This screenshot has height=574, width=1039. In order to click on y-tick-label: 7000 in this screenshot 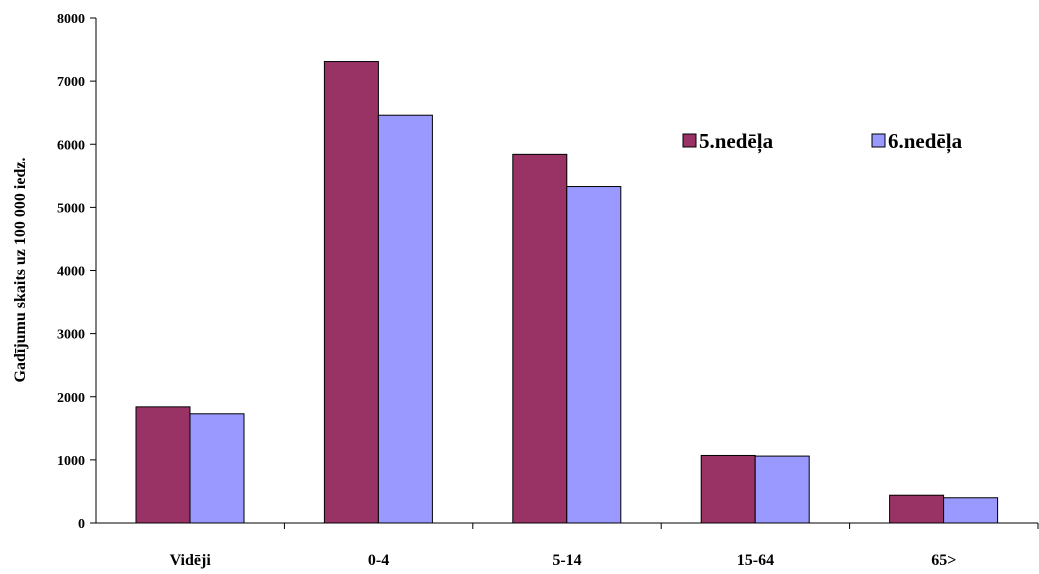, I will do `click(71, 82)`.